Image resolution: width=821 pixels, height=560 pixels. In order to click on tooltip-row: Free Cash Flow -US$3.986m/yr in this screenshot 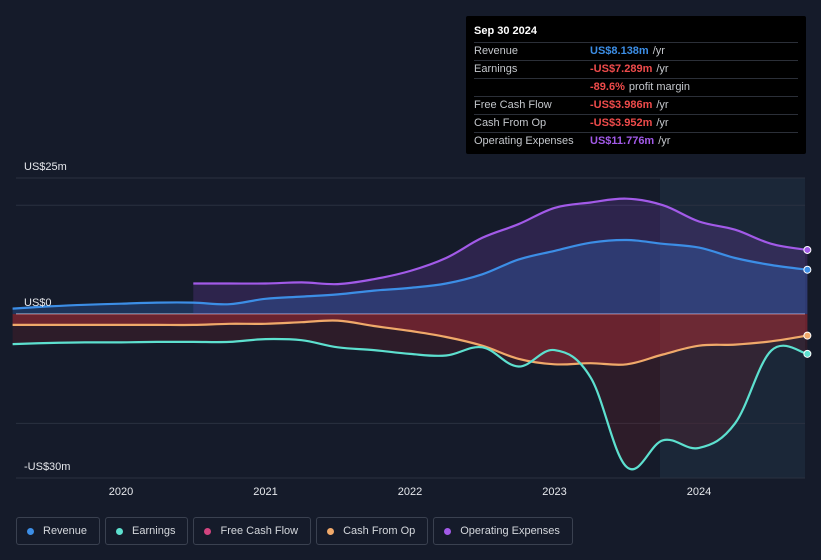, I will do `click(636, 105)`.